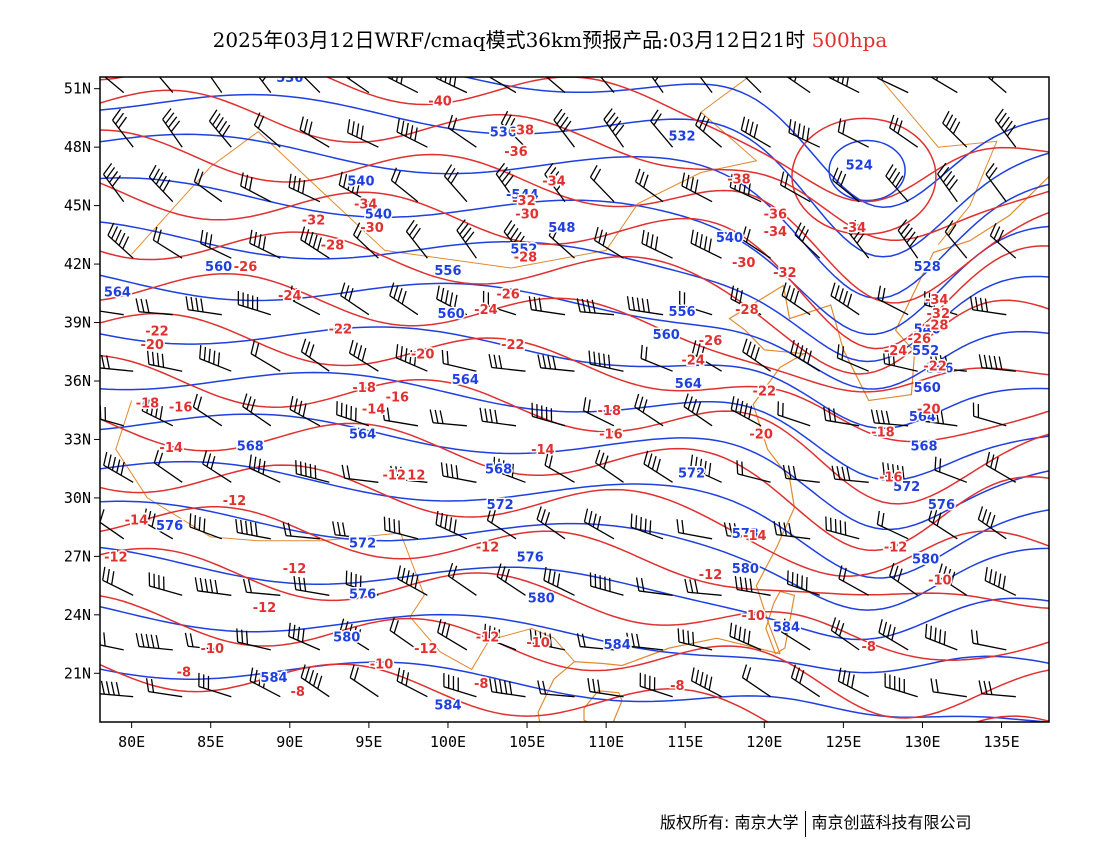 Image resolution: width=1100 pixels, height=850 pixels. What do you see at coordinates (745, 534) in the screenshot?
I see `height-contour-label: 573` at bounding box center [745, 534].